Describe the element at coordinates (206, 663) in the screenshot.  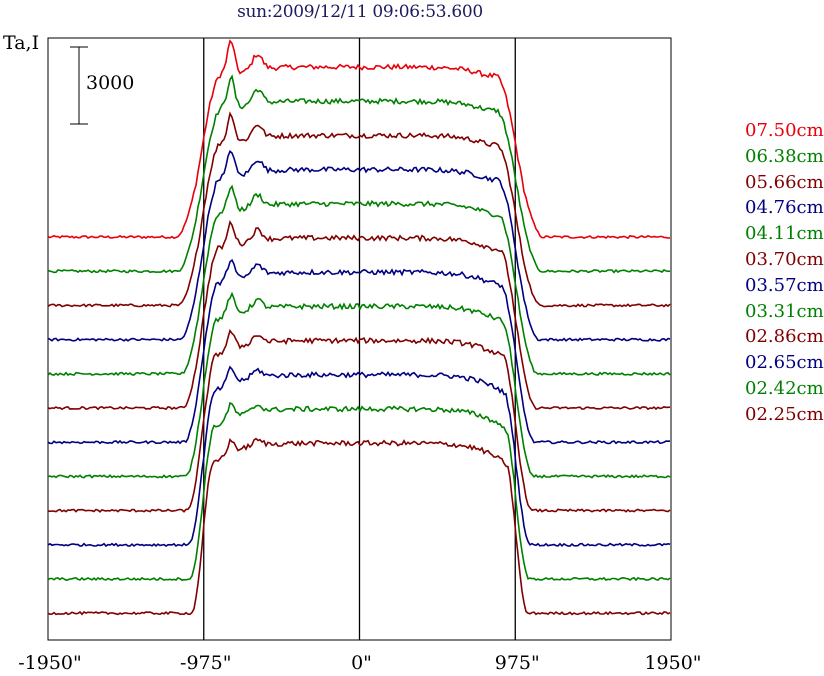
I see `x-tick-label: -975"` at that location.